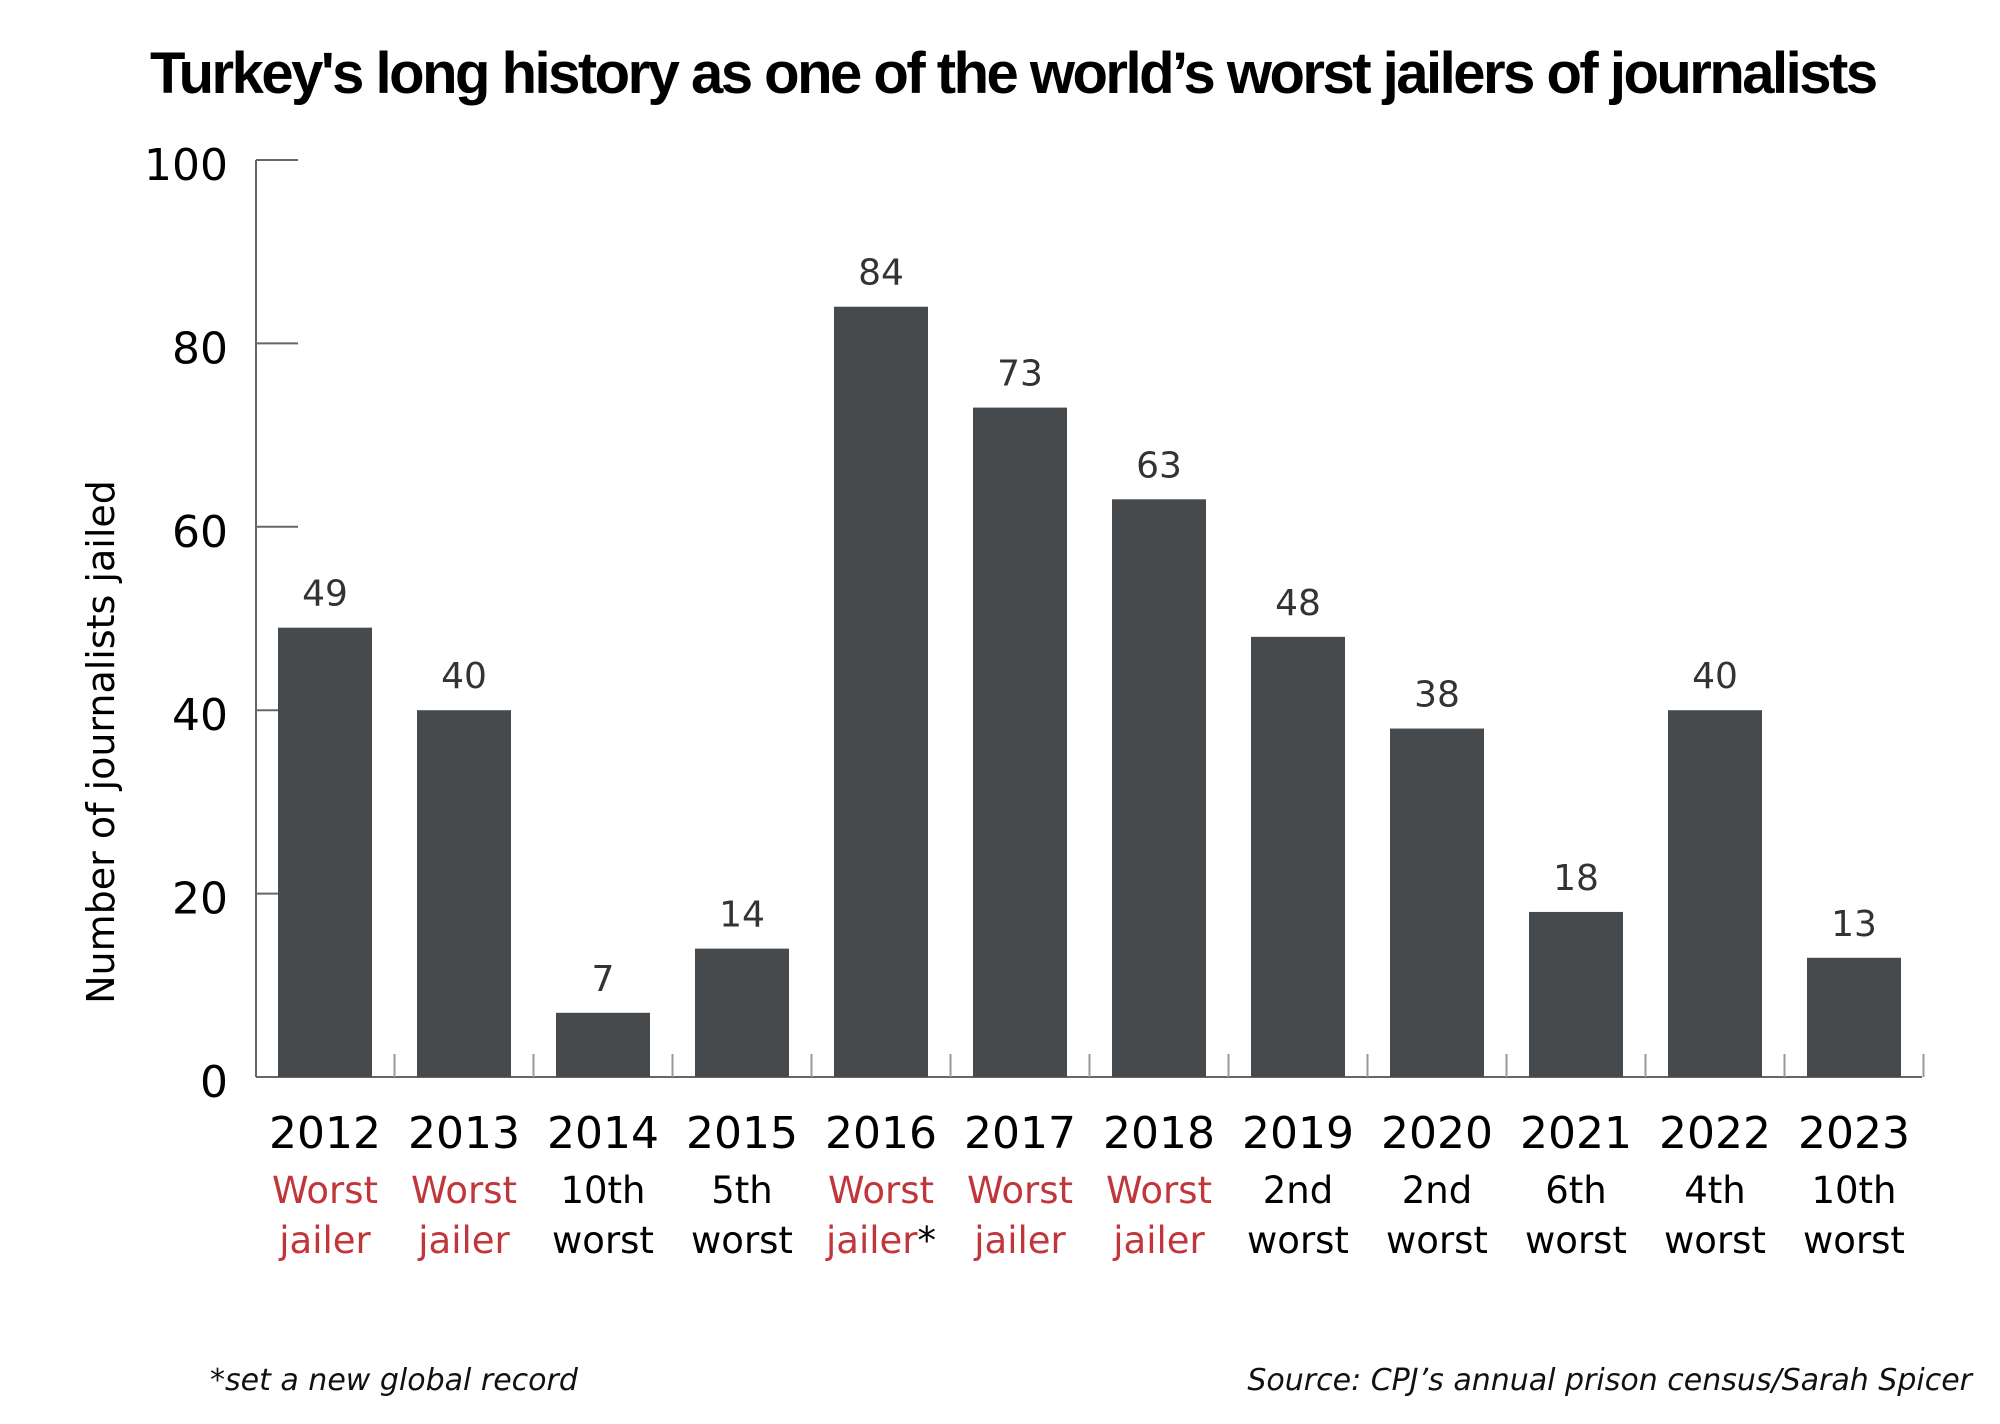  Describe the element at coordinates (1854, 1133) in the screenshot. I see `x-tick-label: 2023` at that location.